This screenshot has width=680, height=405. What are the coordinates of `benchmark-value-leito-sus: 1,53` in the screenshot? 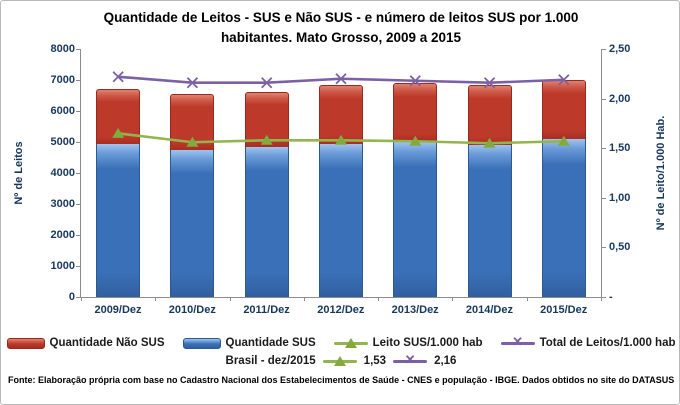 It's located at (375, 361).